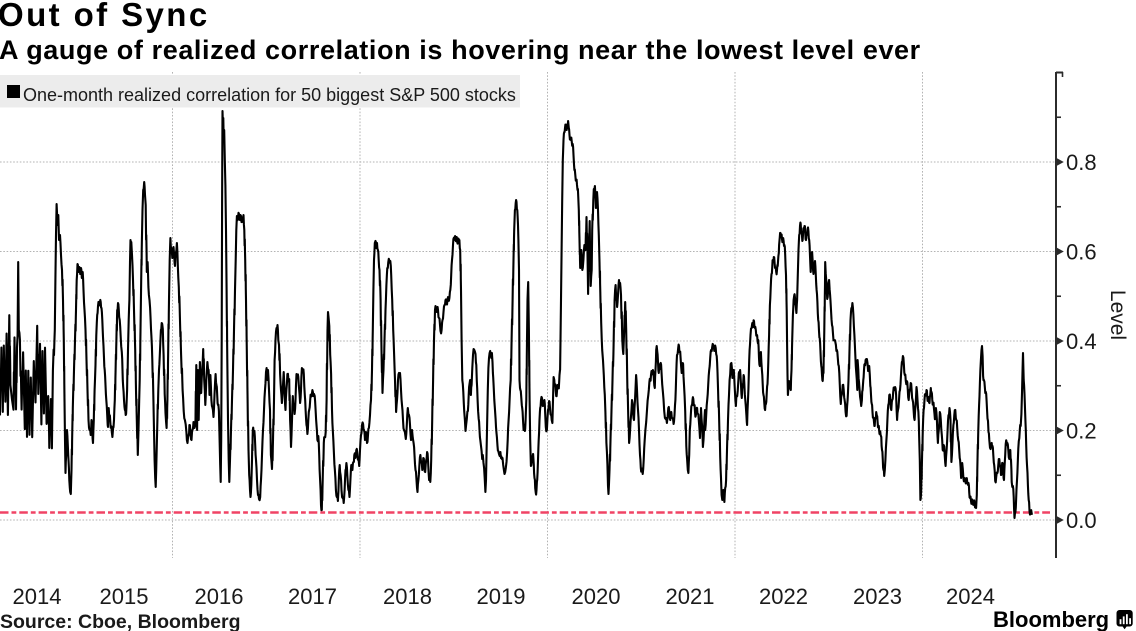 This screenshot has height=631, width=1136. I want to click on svg-text: 2017, so click(312, 596).